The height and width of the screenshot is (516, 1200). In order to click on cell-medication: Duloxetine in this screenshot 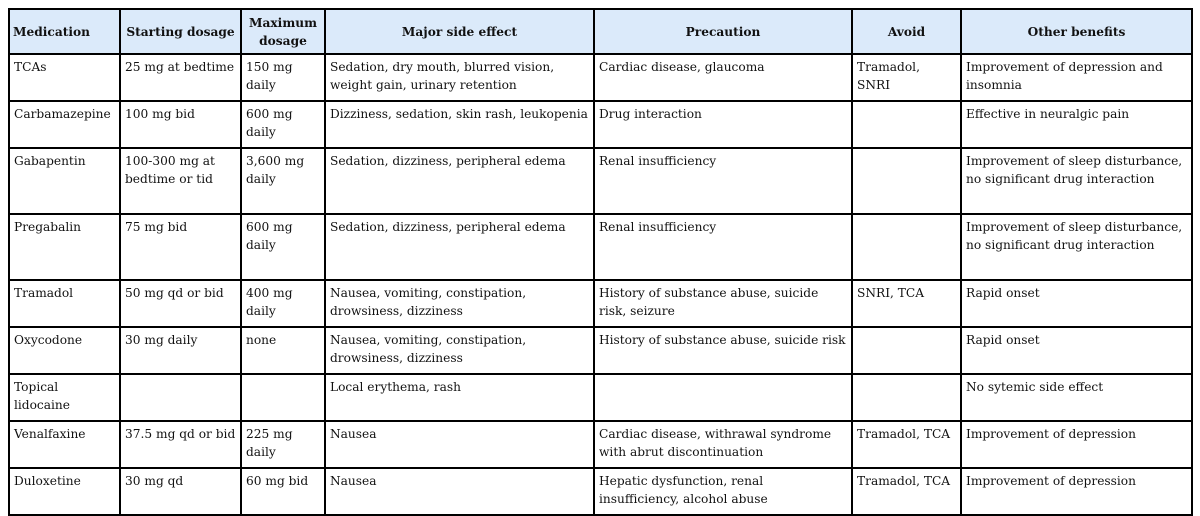, I will do `click(64, 491)`.